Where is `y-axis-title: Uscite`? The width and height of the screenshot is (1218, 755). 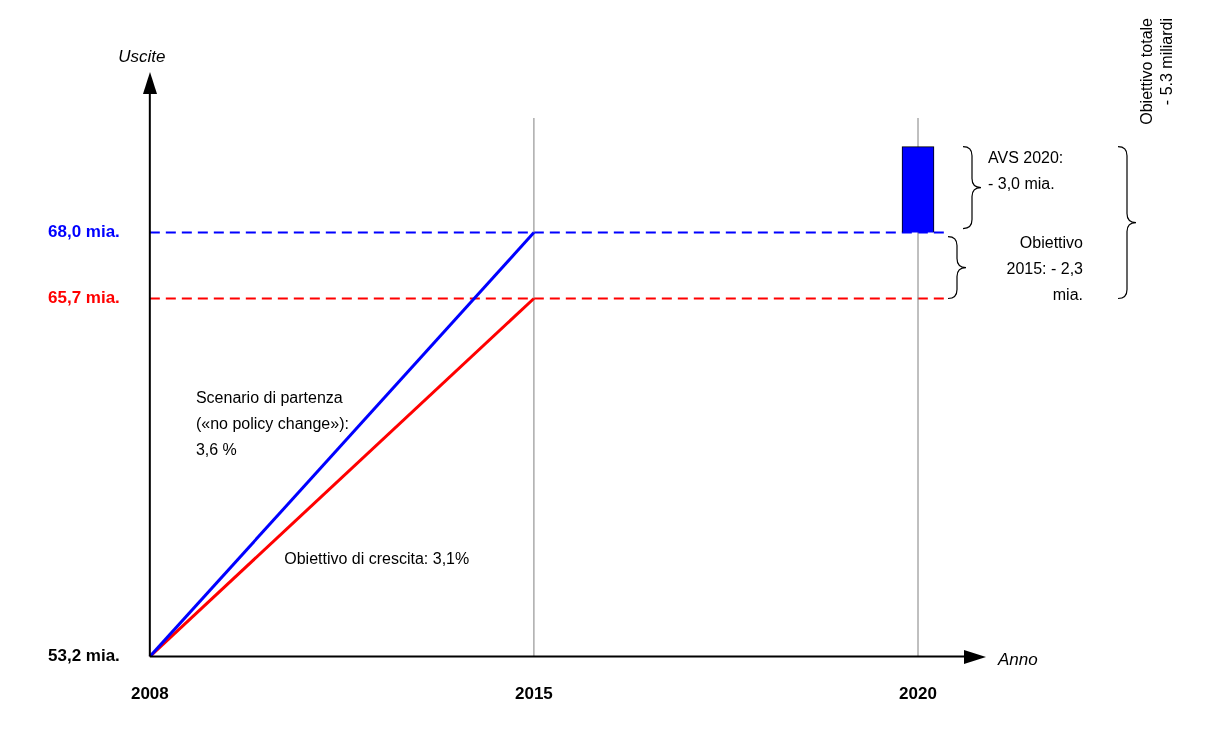
y-axis-title: Uscite is located at coordinates (142, 56).